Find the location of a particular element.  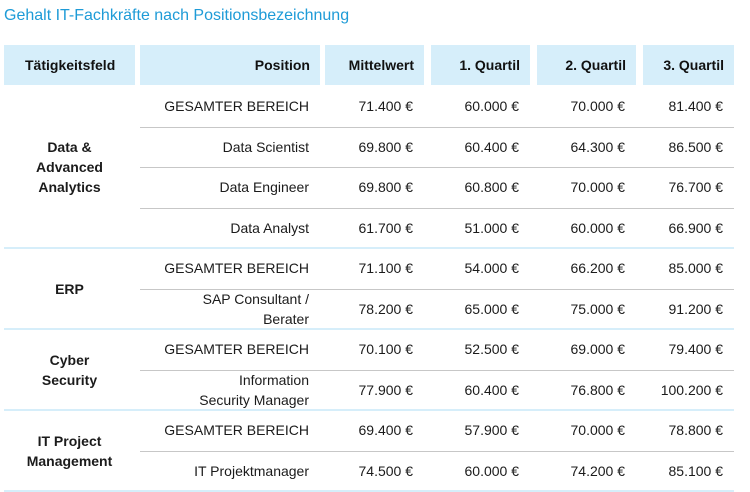

value-cell: 71.400 € is located at coordinates (386, 106).